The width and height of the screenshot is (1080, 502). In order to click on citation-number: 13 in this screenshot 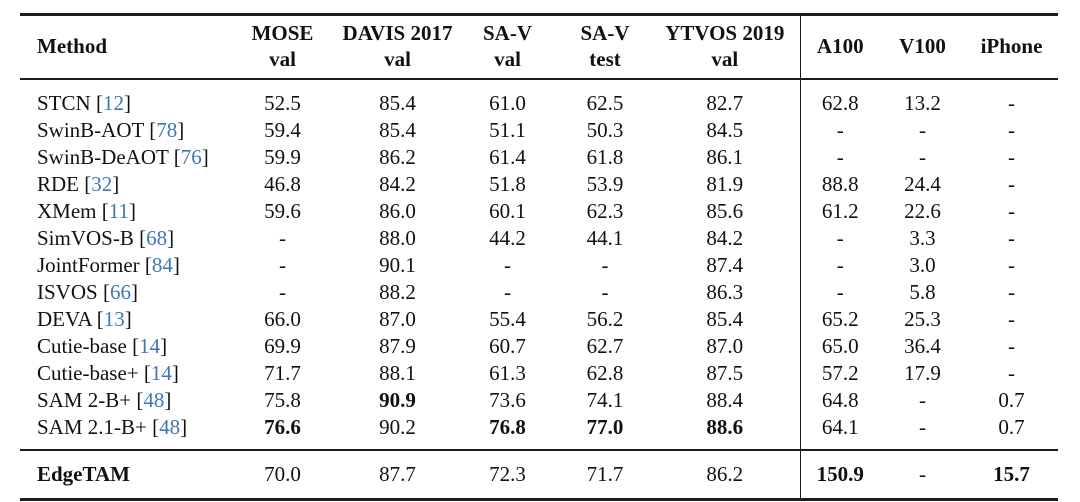, I will do `click(114, 319)`.